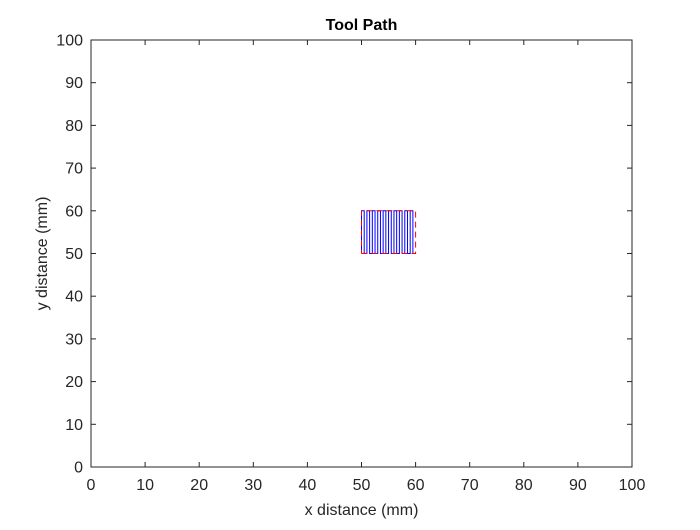 The width and height of the screenshot is (700, 530). Describe the element at coordinates (199, 485) in the screenshot. I see `x-tick-label: 20` at that location.